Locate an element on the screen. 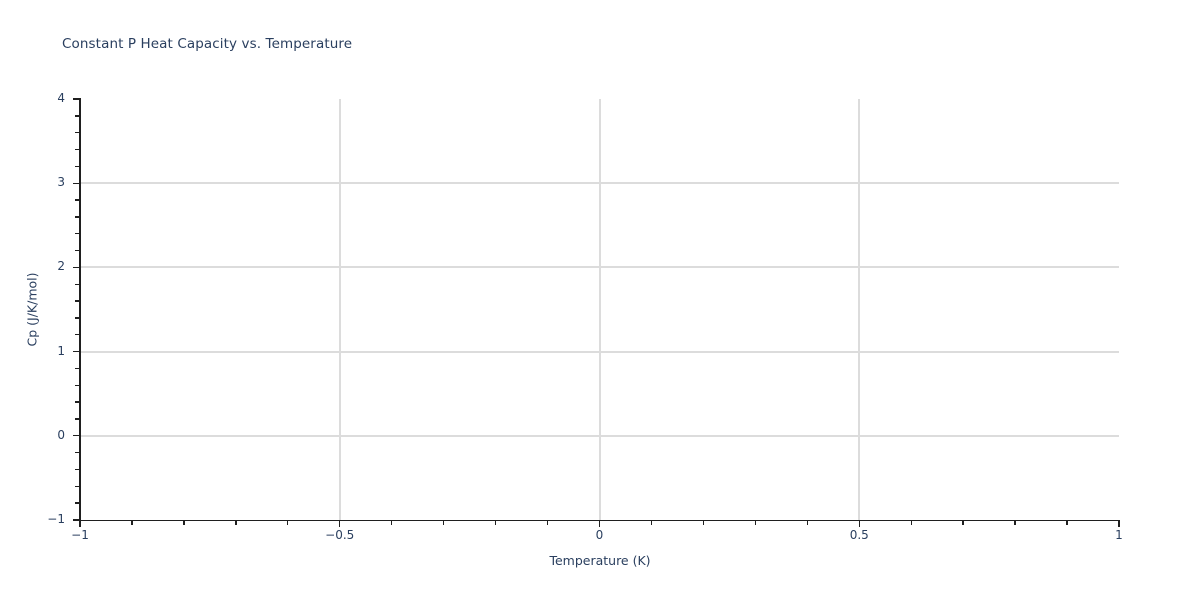  y-axis-tick-label: 0 is located at coordinates (61, 434).